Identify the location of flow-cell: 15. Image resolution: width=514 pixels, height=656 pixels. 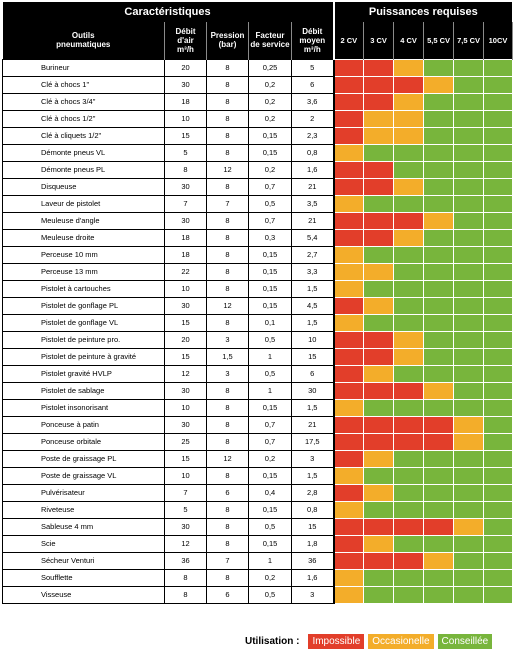
(185, 356).